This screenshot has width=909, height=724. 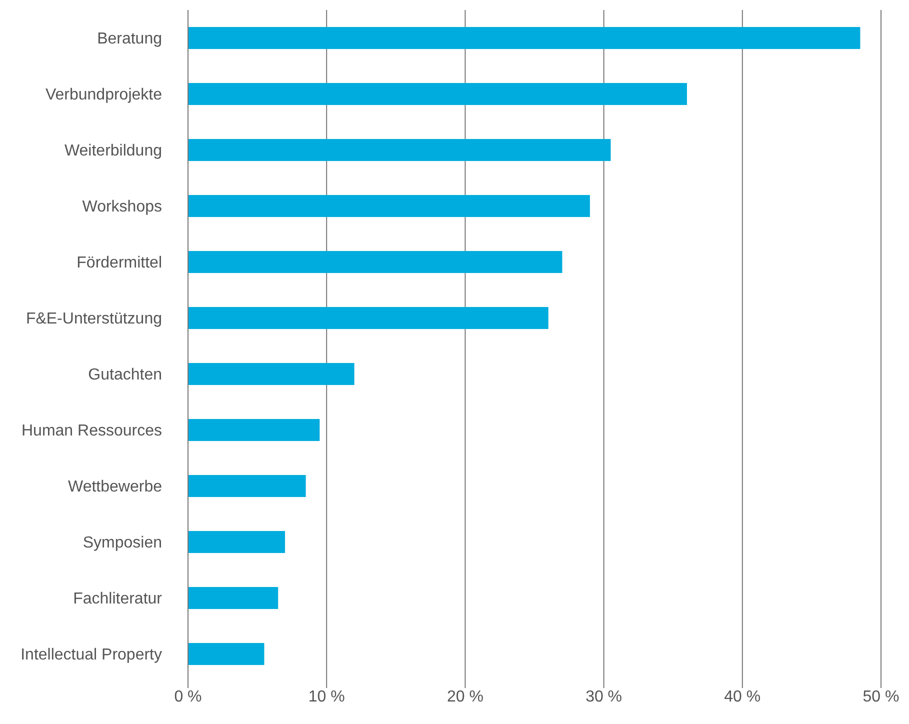 What do you see at coordinates (125, 375) in the screenshot?
I see `y-tick-label: Gutachten` at bounding box center [125, 375].